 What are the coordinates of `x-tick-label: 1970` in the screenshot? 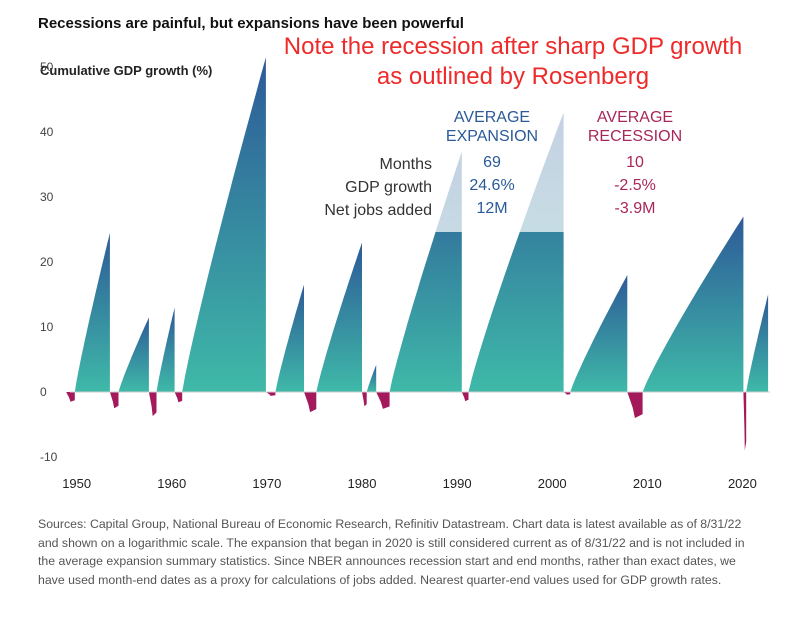 It's located at (266, 483).